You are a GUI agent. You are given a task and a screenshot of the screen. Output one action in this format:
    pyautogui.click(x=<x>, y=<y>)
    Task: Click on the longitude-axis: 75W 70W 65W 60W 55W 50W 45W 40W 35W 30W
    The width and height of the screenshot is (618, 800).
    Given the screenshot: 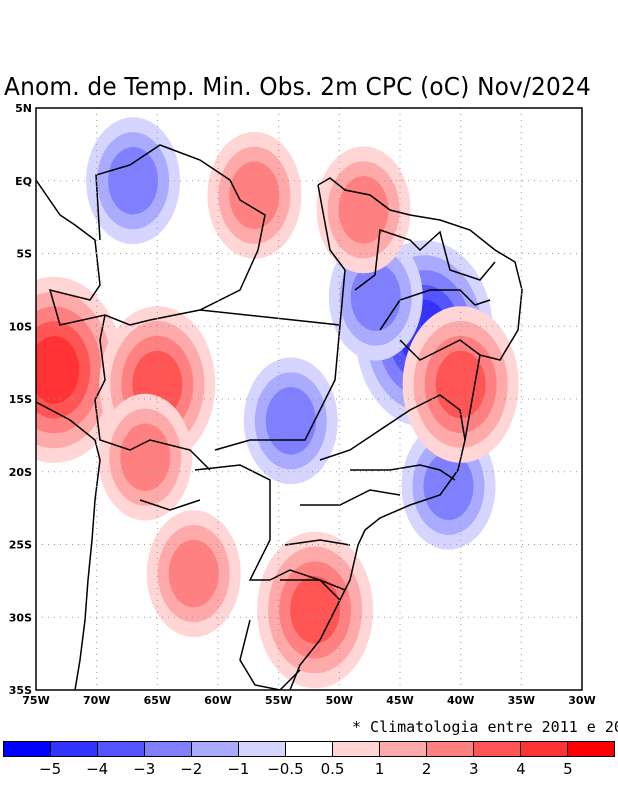 What is the action you would take?
    pyautogui.click(x=308, y=700)
    